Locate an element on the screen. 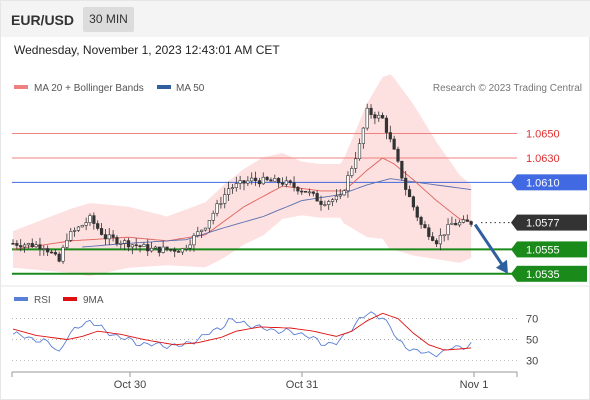 The height and width of the screenshot is (400, 590). rsi-legend-swatch is located at coordinates (21, 299).